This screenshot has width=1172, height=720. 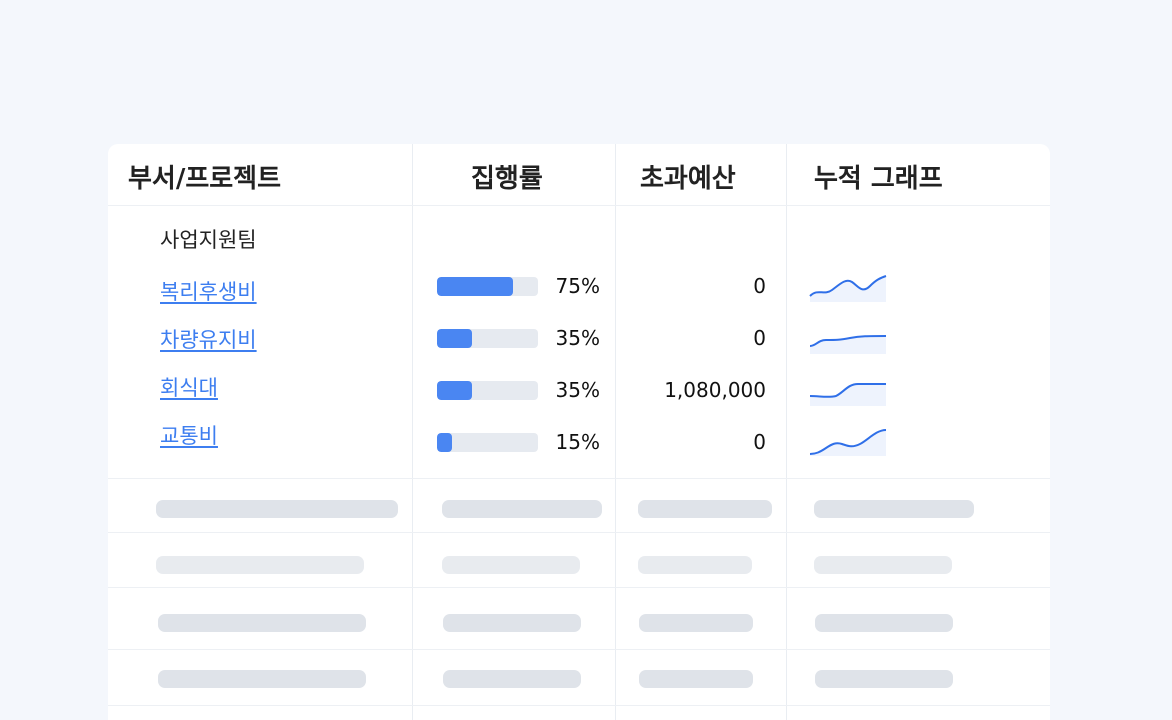 What do you see at coordinates (189, 436) in the screenshot?
I see `row-link-transport: 교통비` at bounding box center [189, 436].